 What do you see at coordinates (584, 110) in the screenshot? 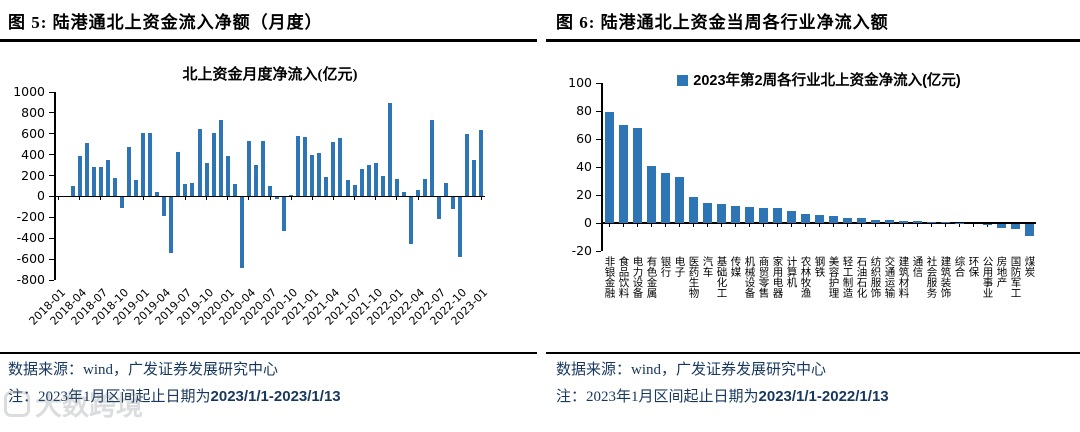
I see `y-tick-label: 80` at bounding box center [584, 110].